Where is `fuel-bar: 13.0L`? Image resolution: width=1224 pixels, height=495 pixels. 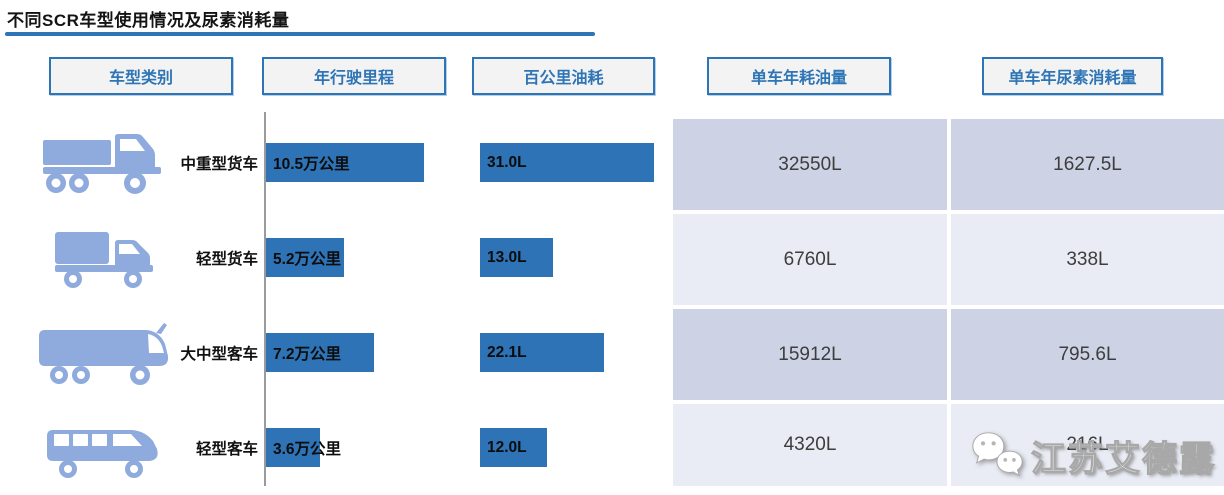 fuel-bar: 13.0L is located at coordinates (516, 257).